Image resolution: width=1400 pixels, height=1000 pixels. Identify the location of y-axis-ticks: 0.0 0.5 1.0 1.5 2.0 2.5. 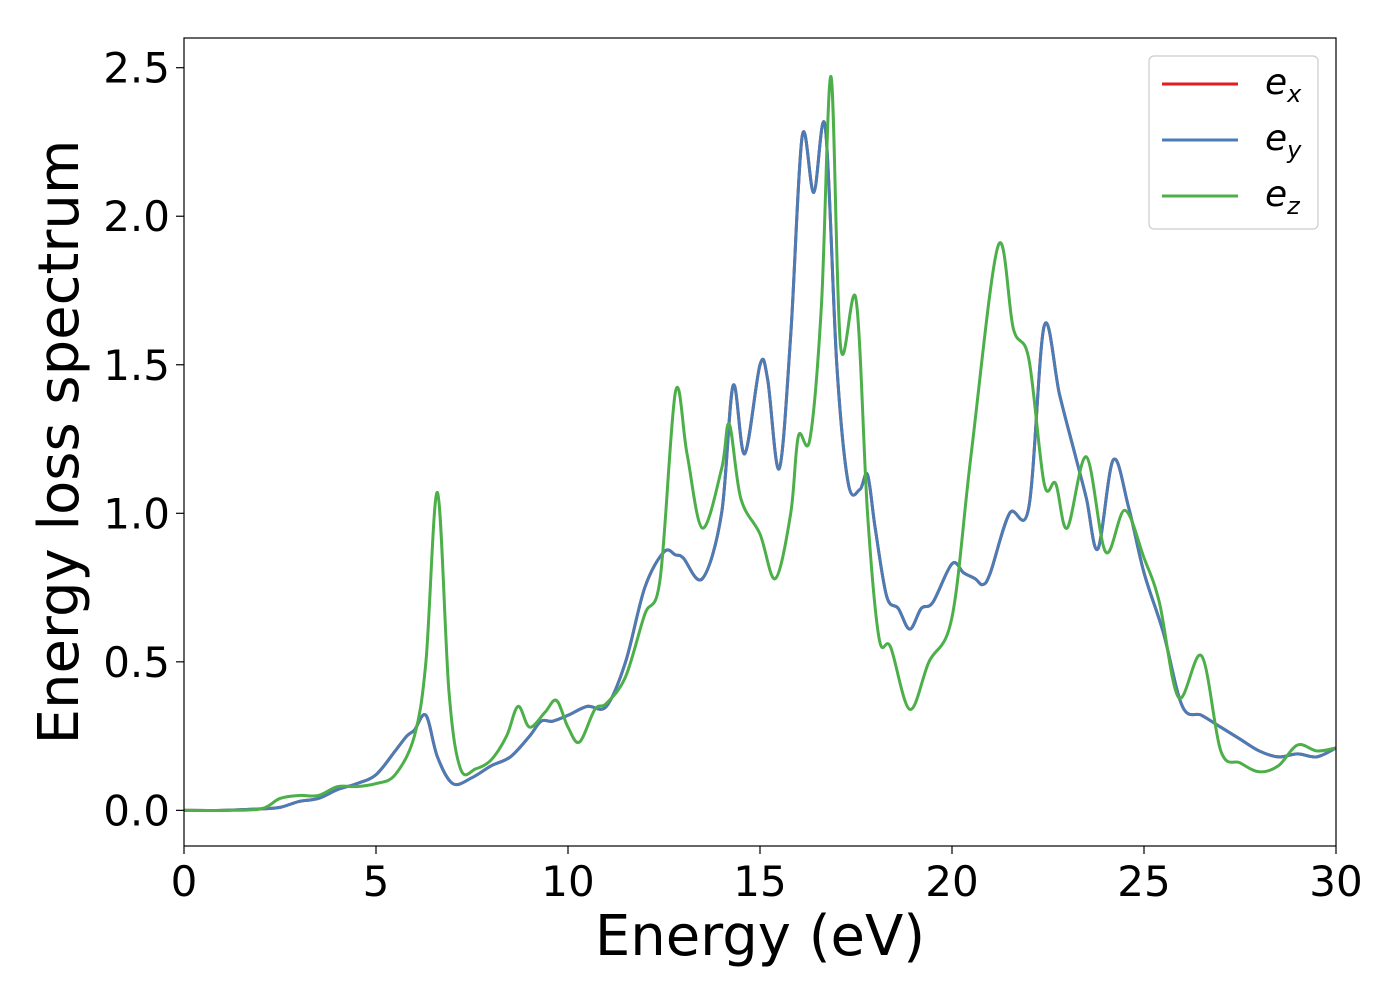
(143, 439).